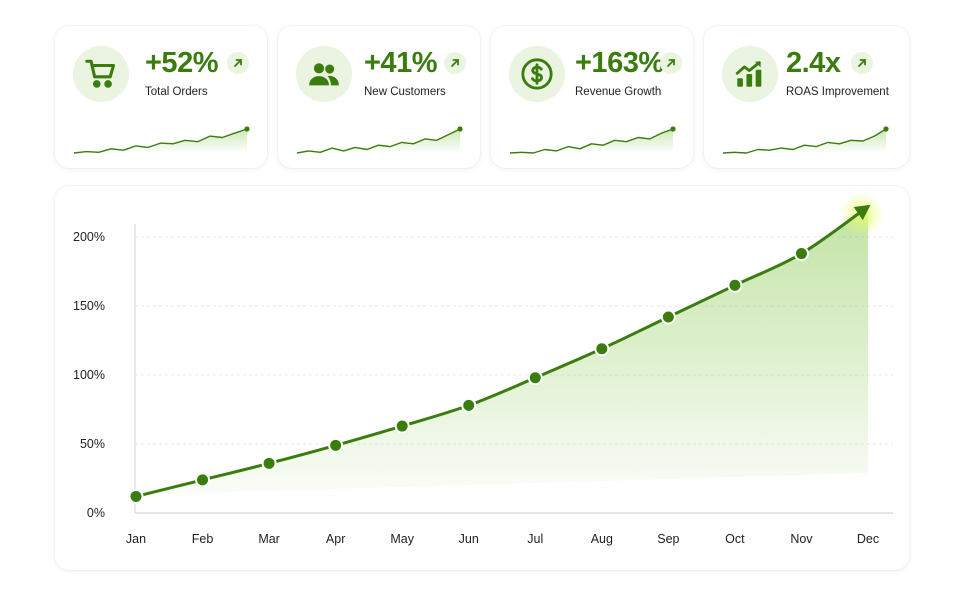 This screenshot has height=600, width=964. Describe the element at coordinates (400, 63) in the screenshot. I see `kpi-value: +41%` at that location.